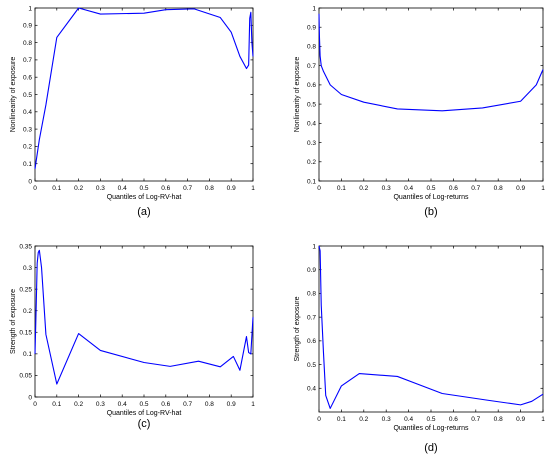 The image size is (550, 466). I want to click on plot-area-c, so click(144, 321).